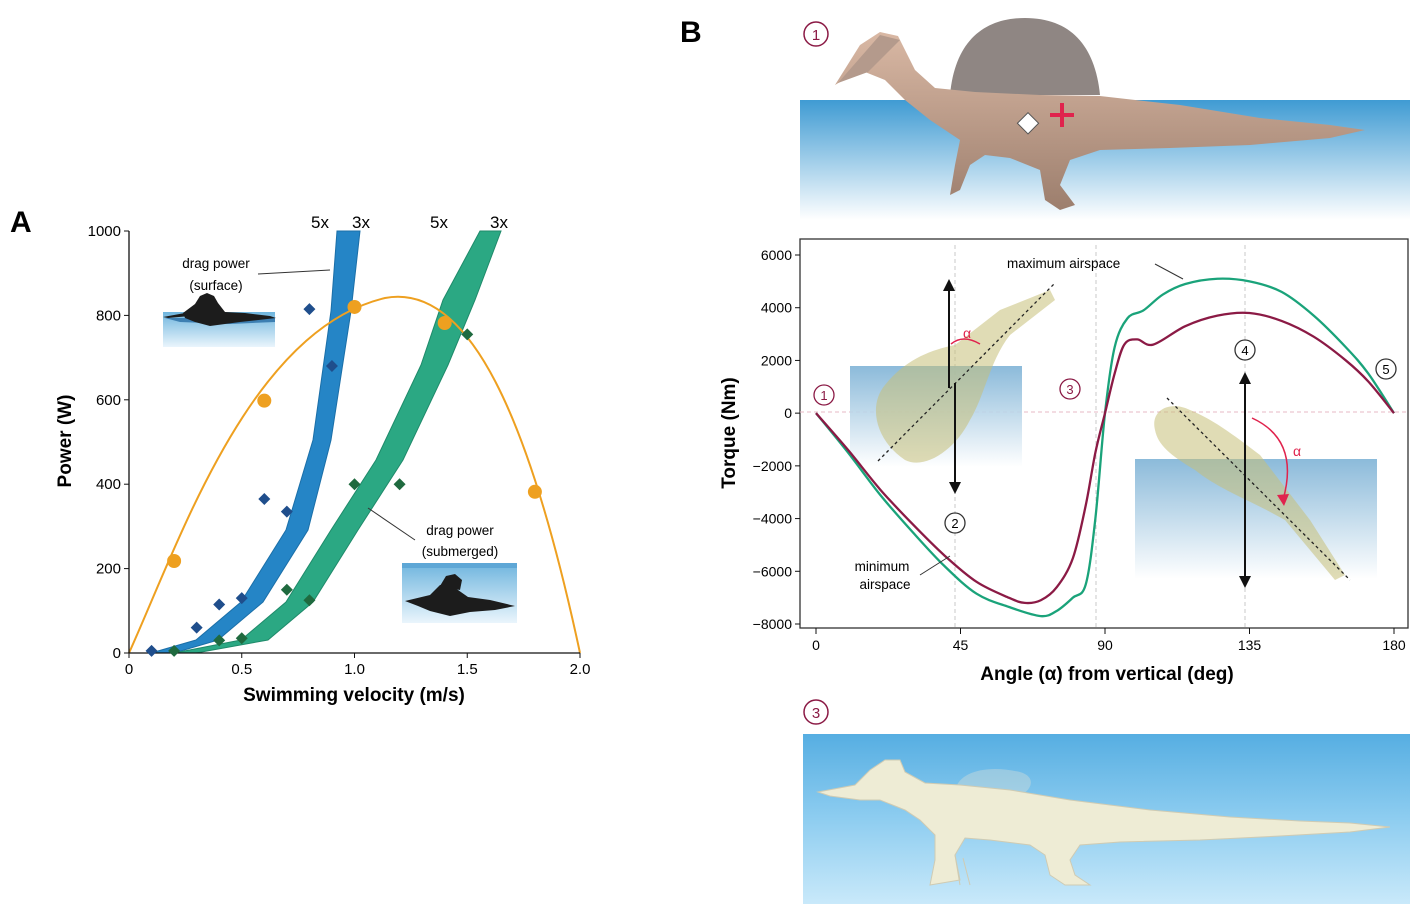  What do you see at coordinates (104, 231) in the screenshot?
I see `panel-a-y-tick-label: 1000` at bounding box center [104, 231].